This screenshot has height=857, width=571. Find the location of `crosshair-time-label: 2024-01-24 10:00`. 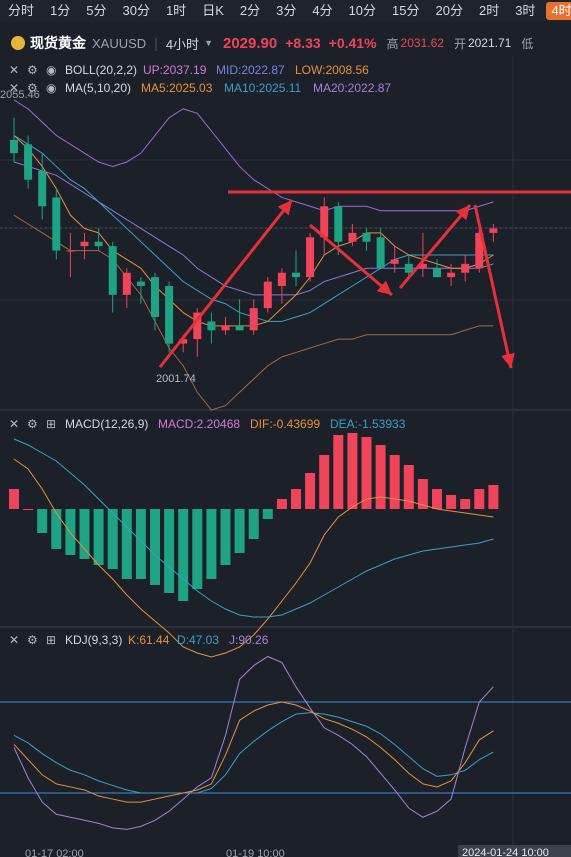

crosshair-time-label: 2024-01-24 10:00 is located at coordinates (505, 852).